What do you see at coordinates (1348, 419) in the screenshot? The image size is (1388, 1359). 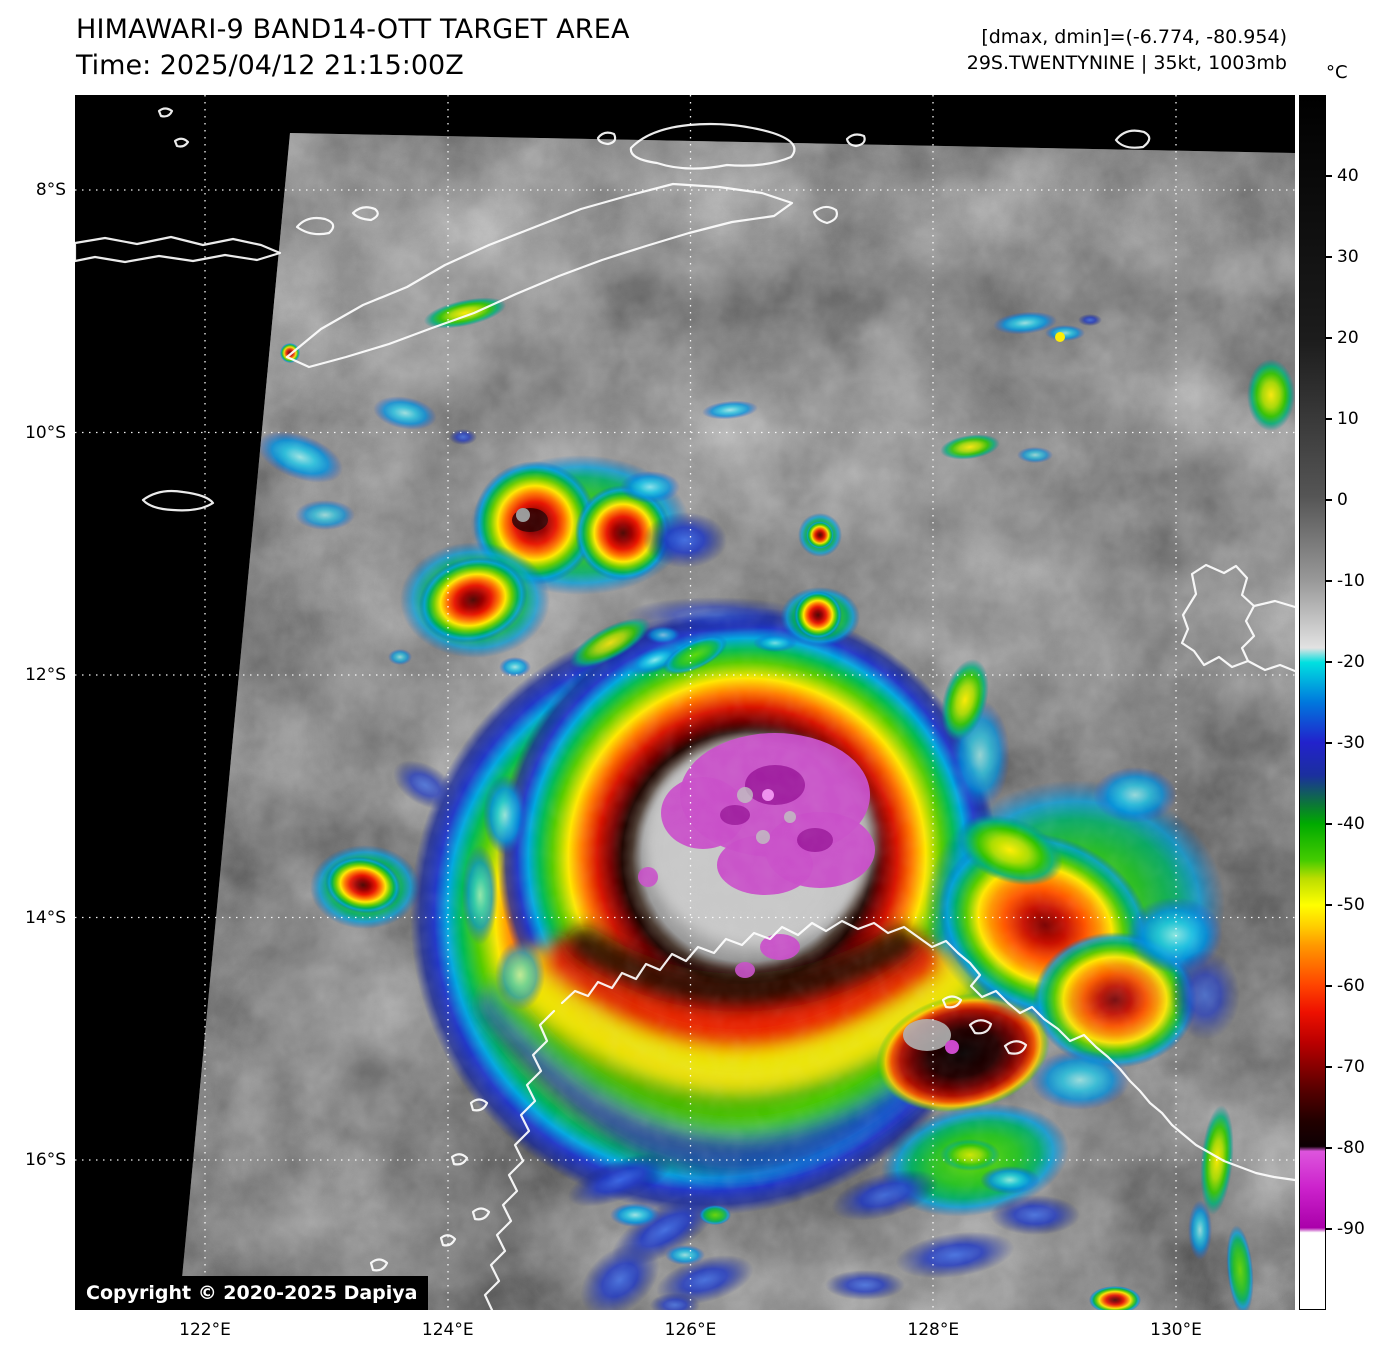 I see `colorbar-tick-label: 10` at bounding box center [1348, 419].